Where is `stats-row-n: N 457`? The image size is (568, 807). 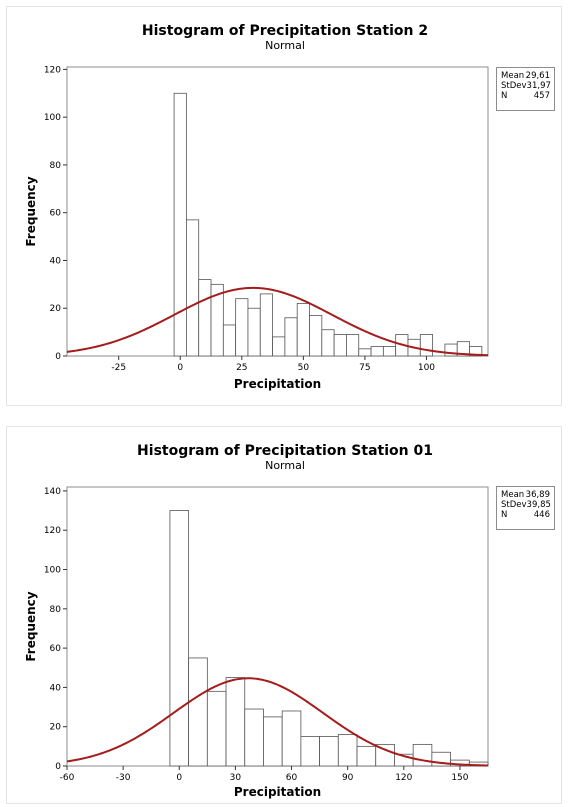
stats-row-n: N 457 is located at coordinates (525, 96).